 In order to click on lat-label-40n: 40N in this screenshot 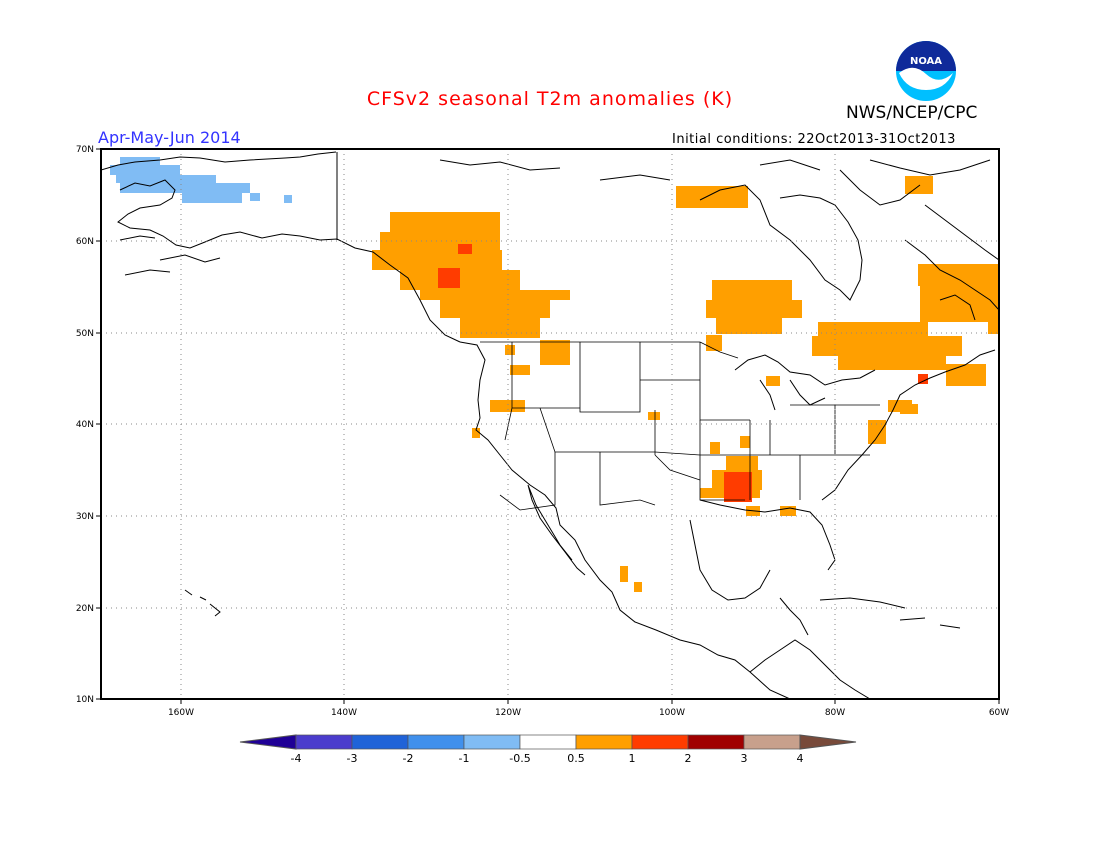, I will do `click(85, 425)`.